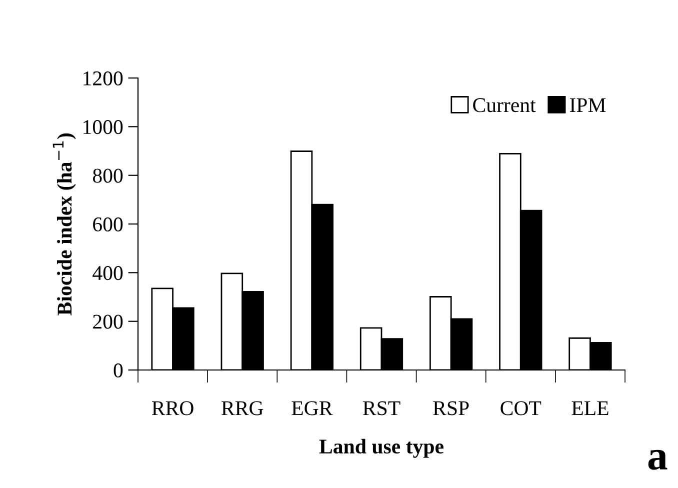 The width and height of the screenshot is (678, 488). What do you see at coordinates (103, 78) in the screenshot?
I see `y-tick-label: 1200` at bounding box center [103, 78].